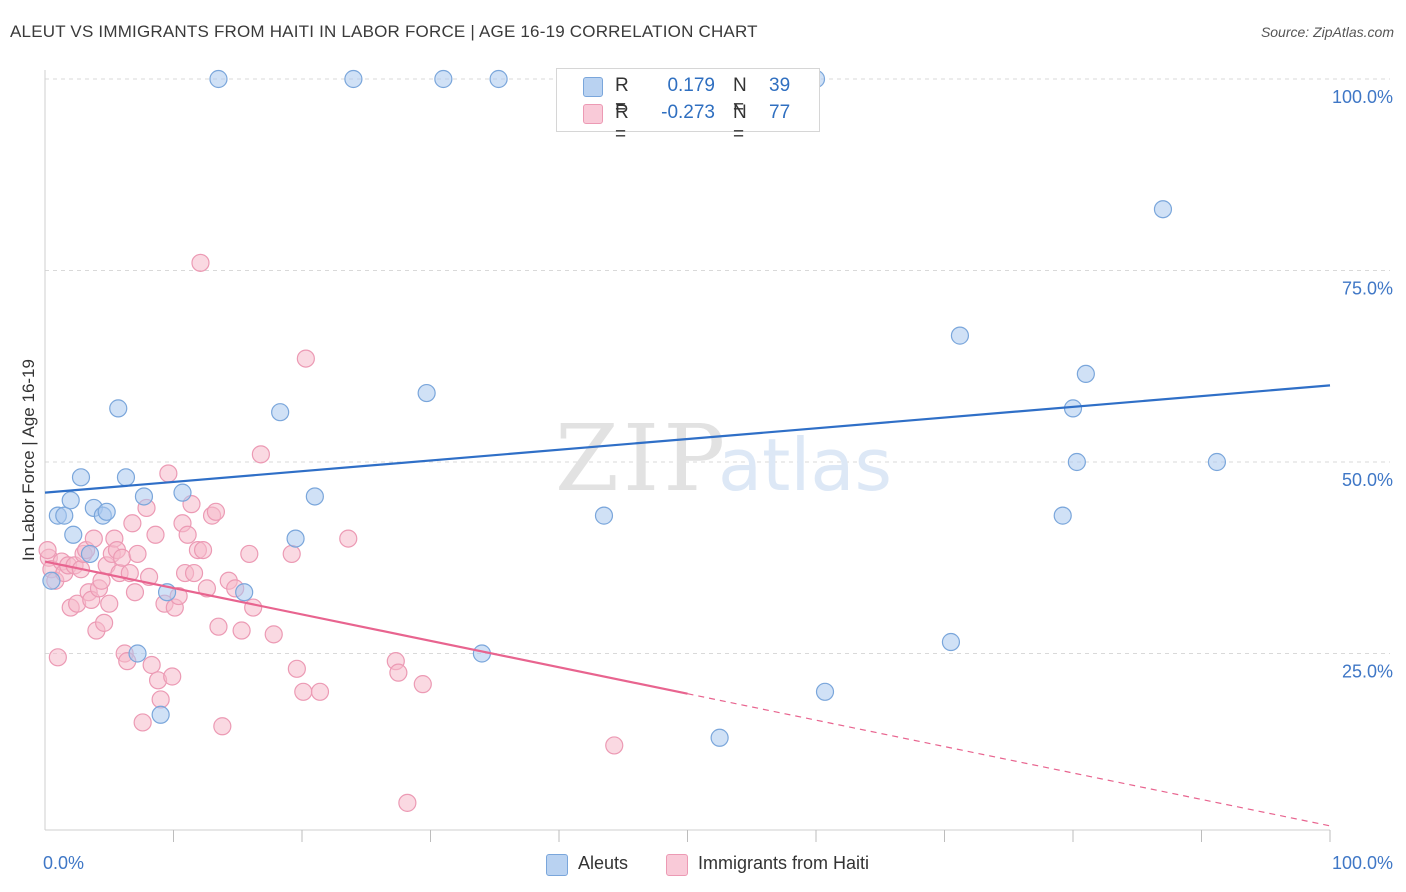 The width and height of the screenshot is (1406, 892). I want to click on series-legend: Aleuts Immigrants from Haiti, so click(703, 865).